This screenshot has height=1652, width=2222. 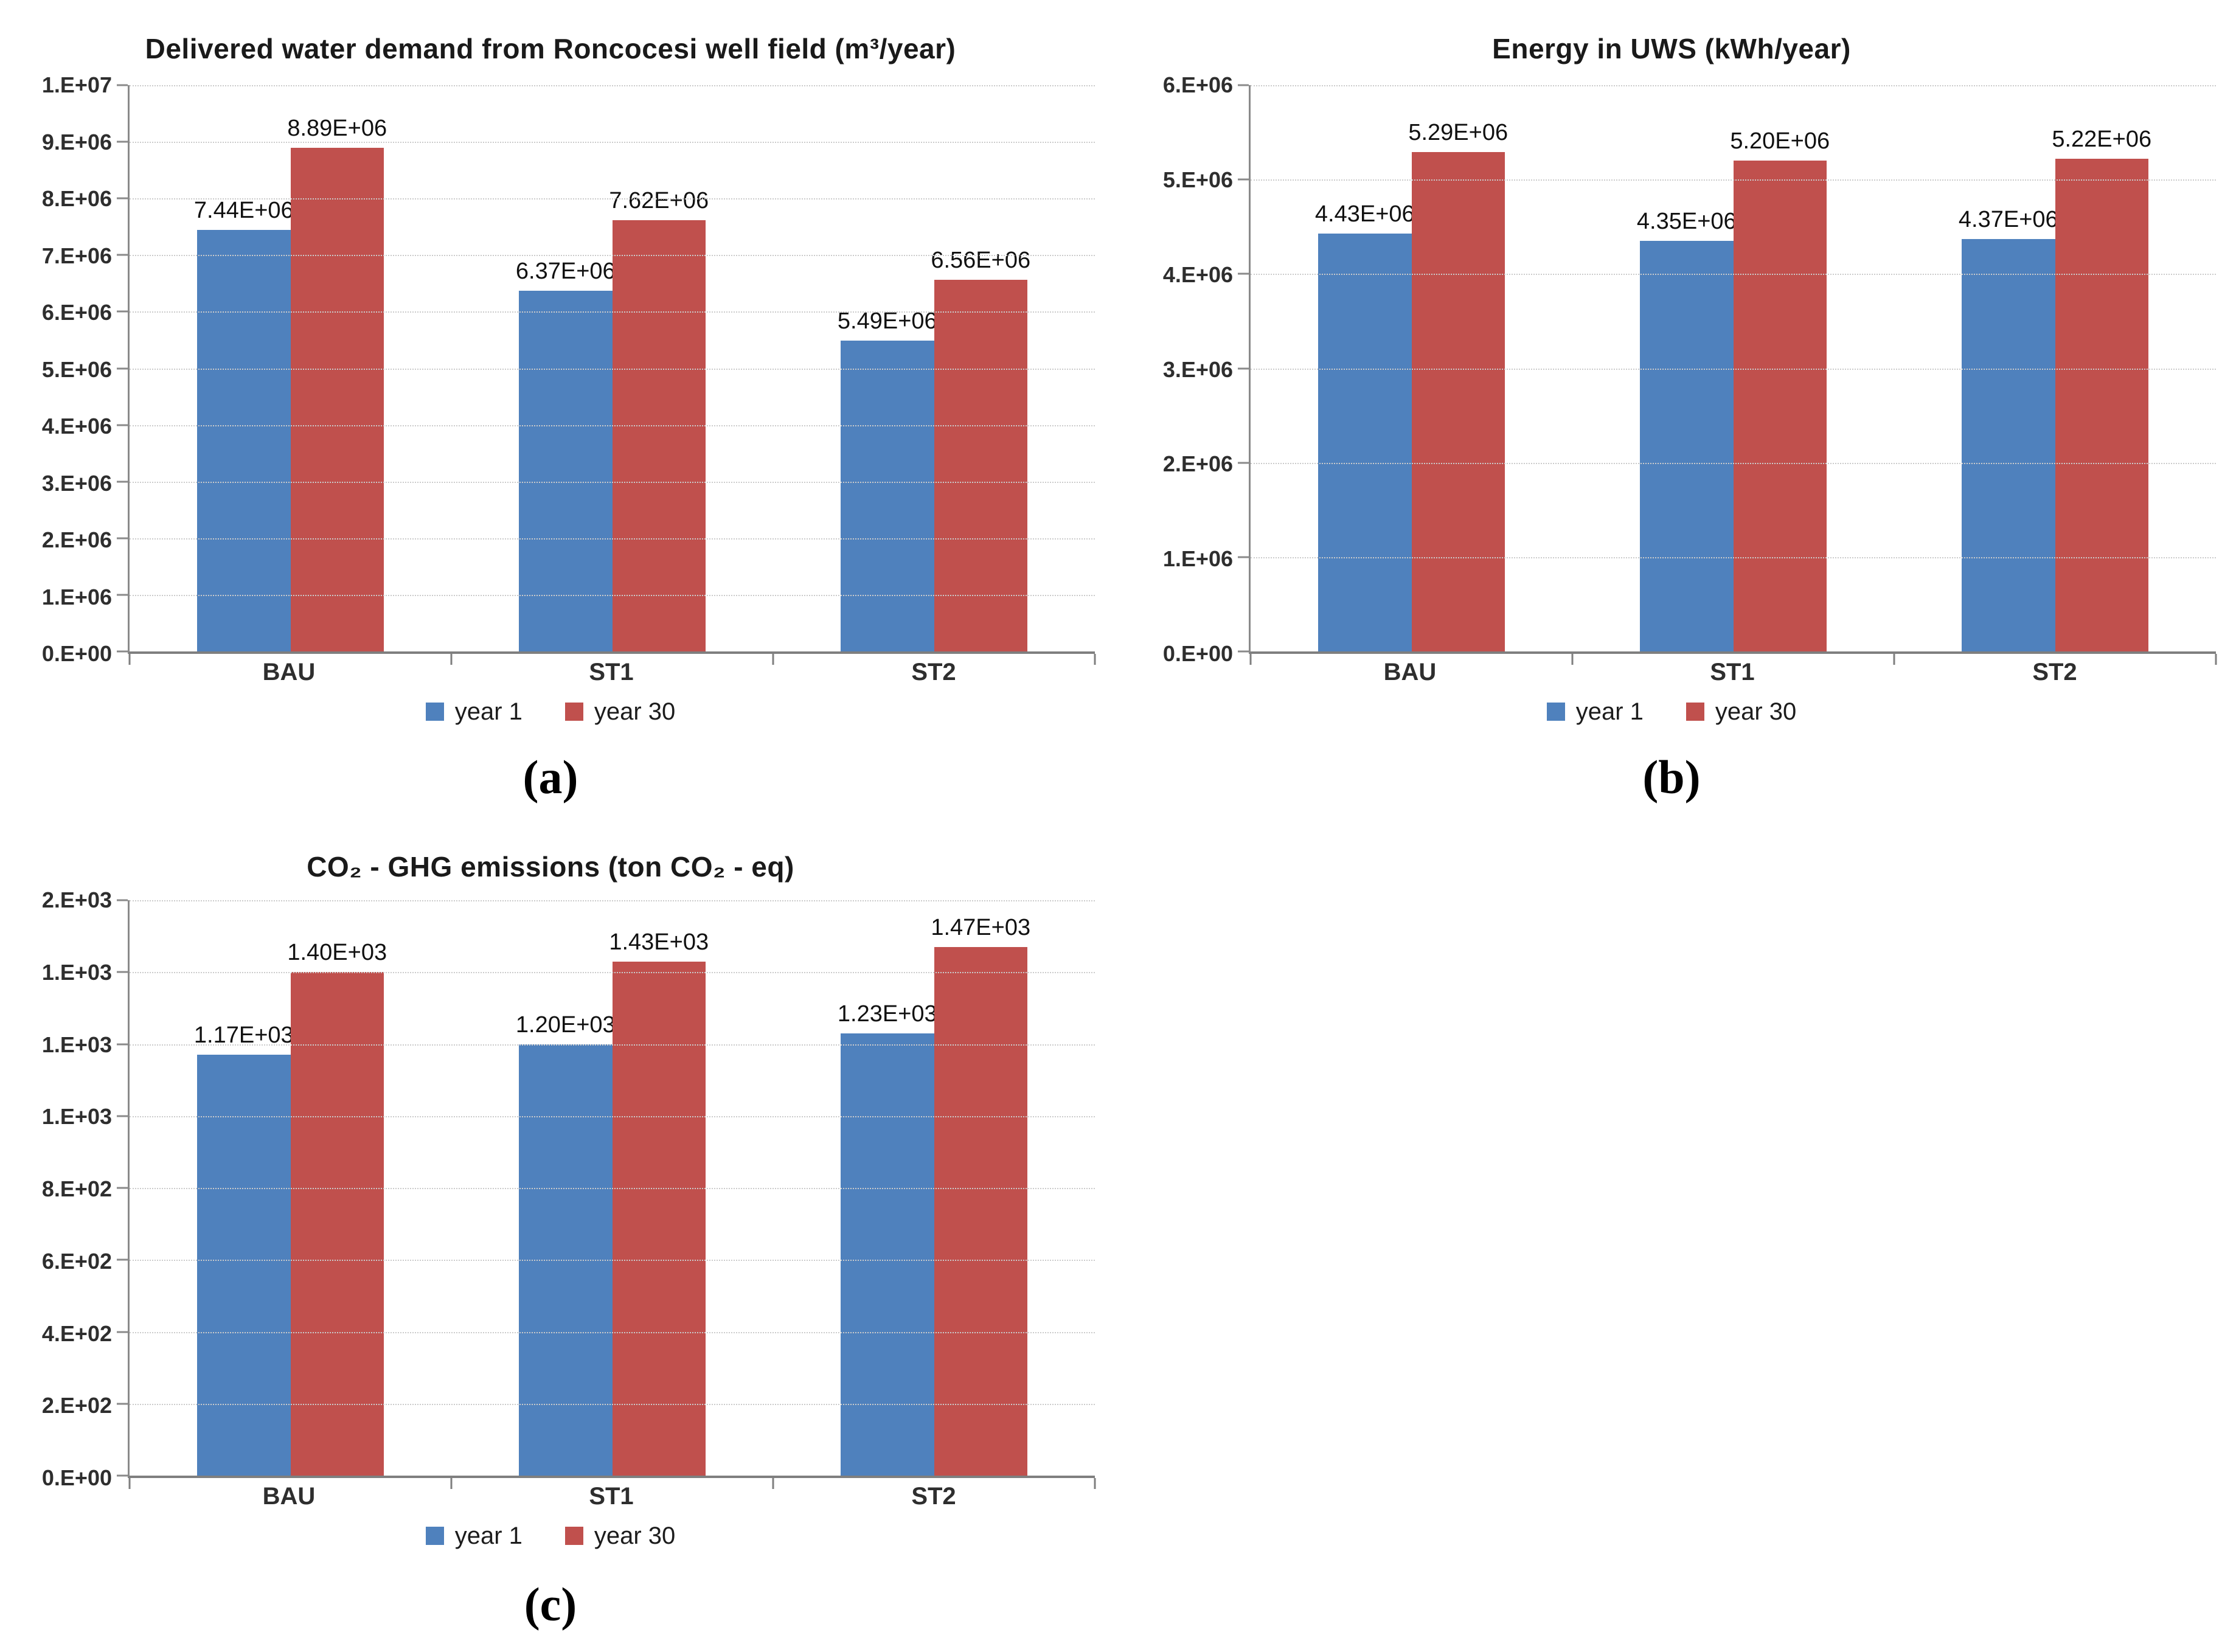 I want to click on bar-value-label: 4.37E+06, so click(x=2008, y=219).